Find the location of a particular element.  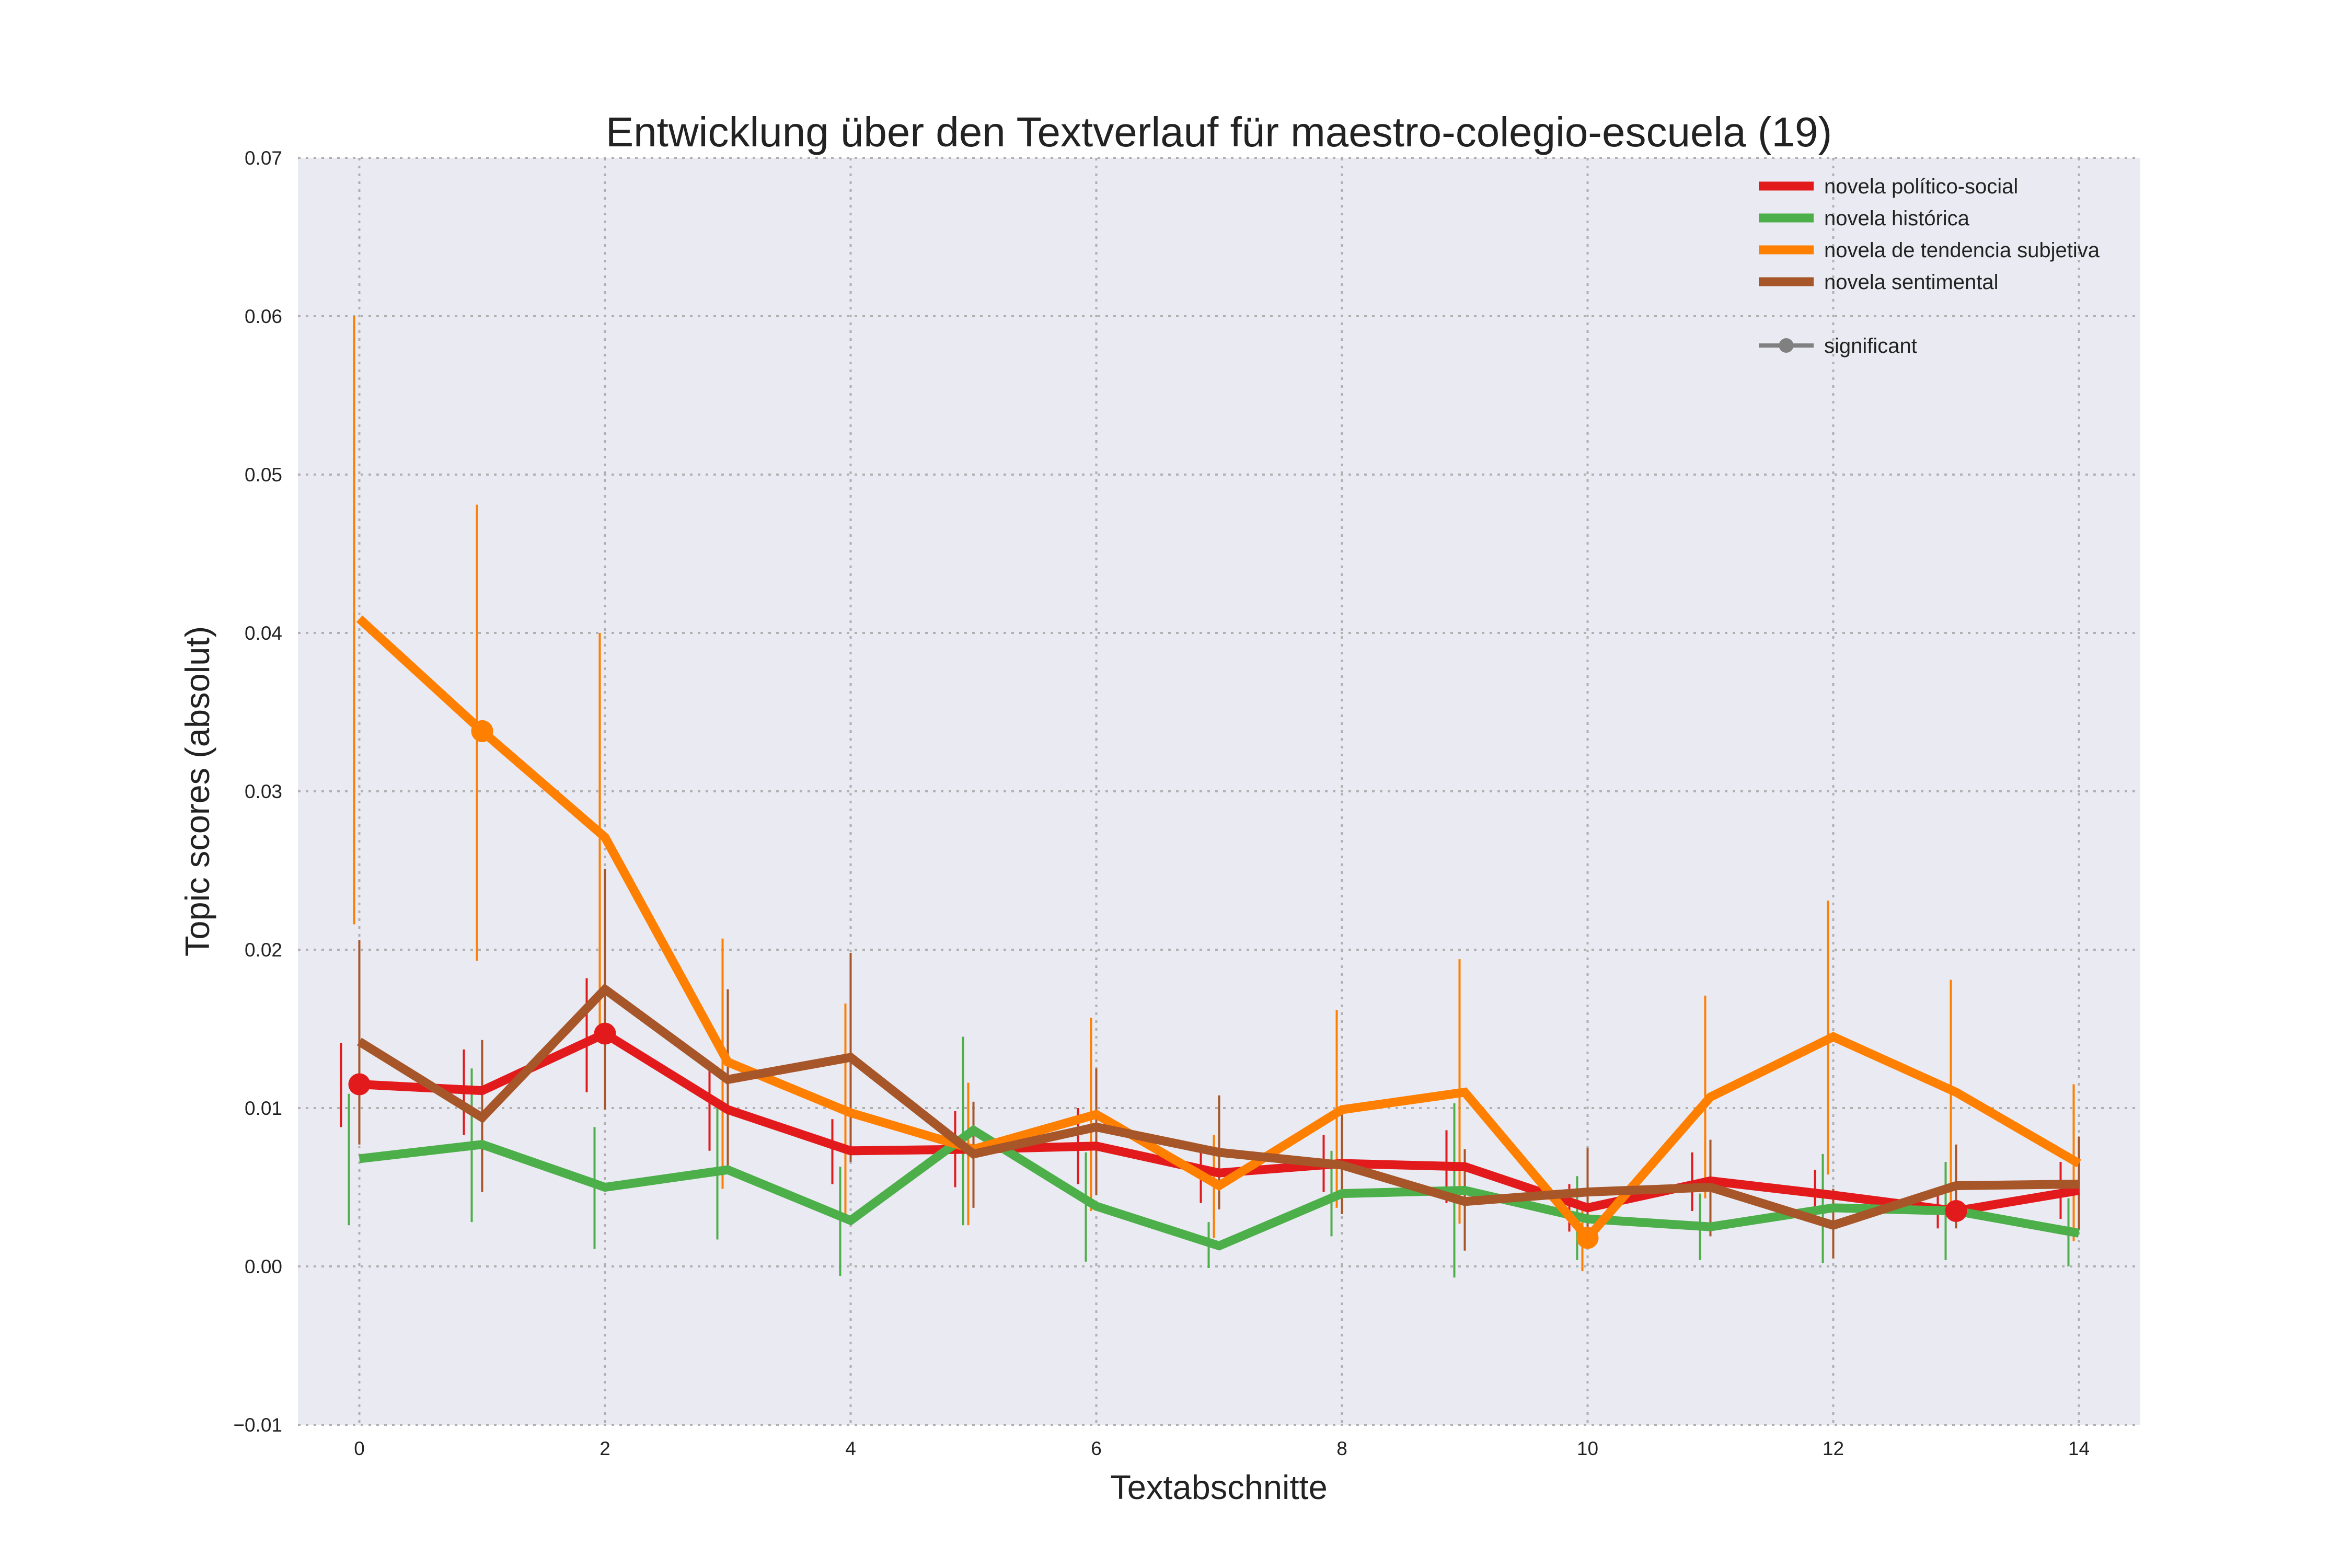

x-tick-label: 2 is located at coordinates (604, 1448).